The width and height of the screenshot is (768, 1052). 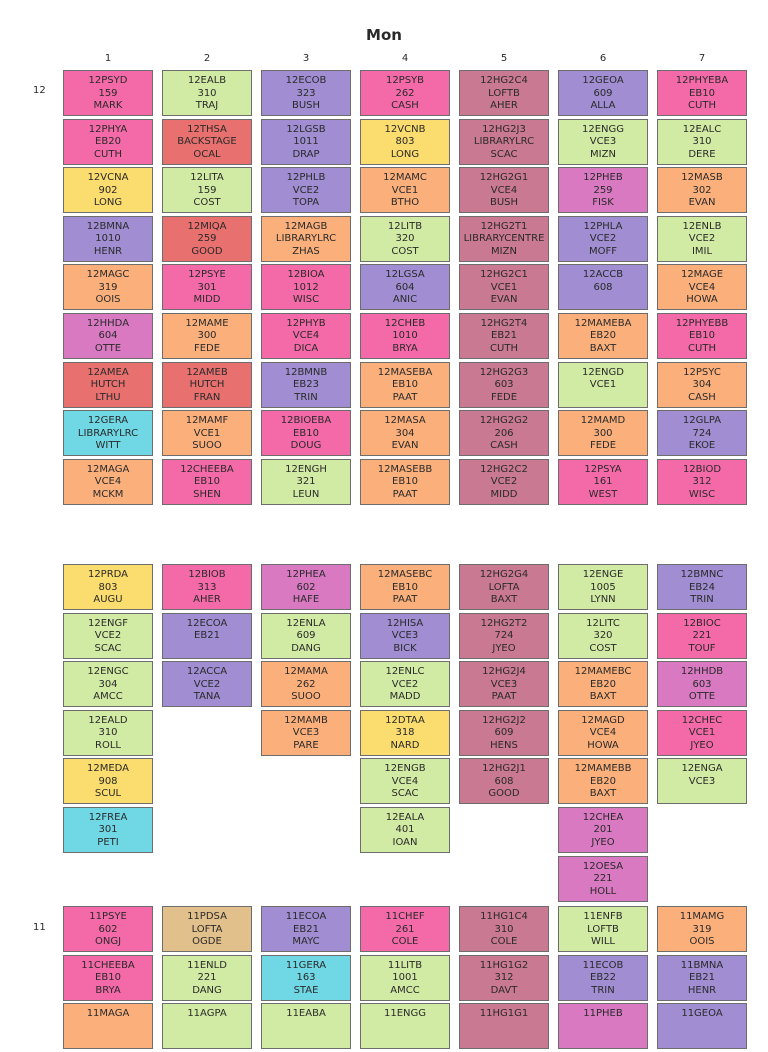 What do you see at coordinates (504, 781) in the screenshot?
I see `class-block: 12HG2J1 608 GOOD` at bounding box center [504, 781].